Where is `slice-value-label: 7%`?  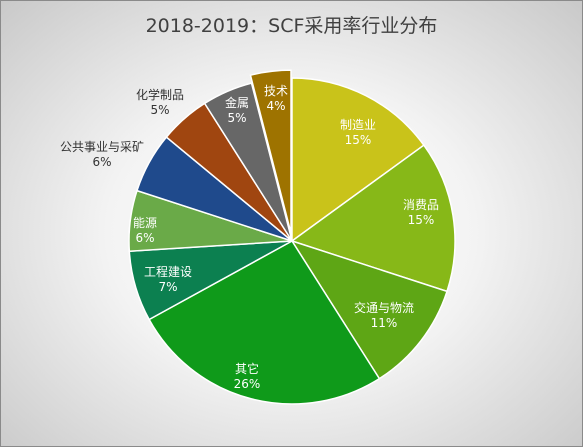 slice-value-label: 7% is located at coordinates (167, 287).